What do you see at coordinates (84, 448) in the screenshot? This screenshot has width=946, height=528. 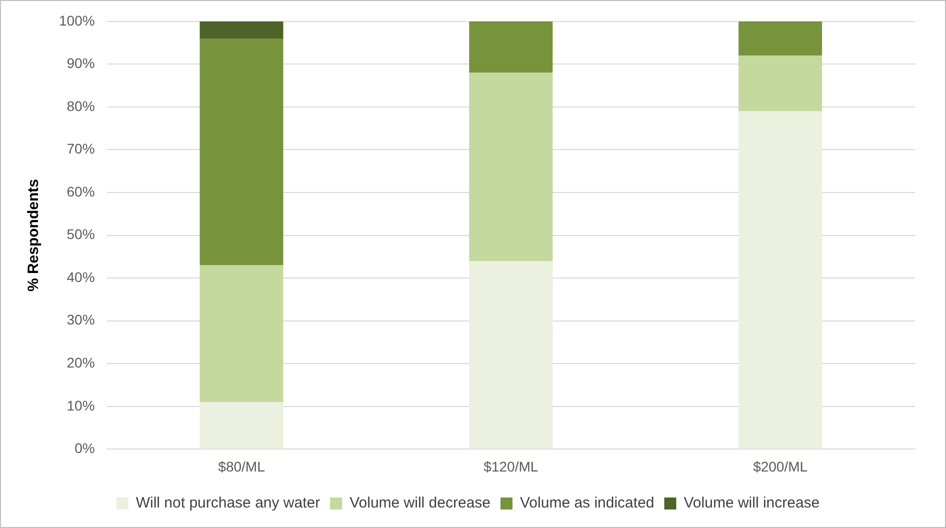 I see `y-tick-label: 0%` at bounding box center [84, 448].